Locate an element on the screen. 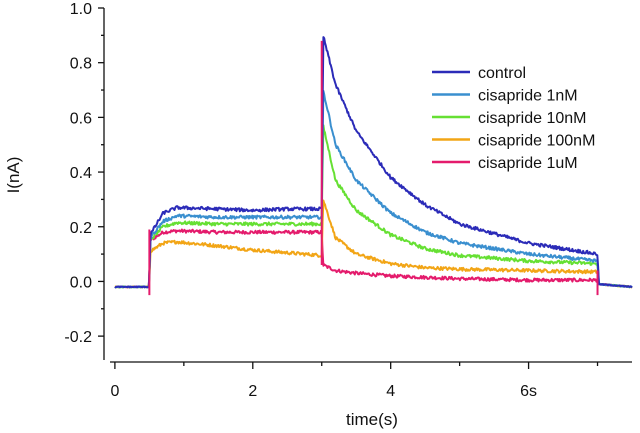  legend-label-control: control is located at coordinates (502, 73).